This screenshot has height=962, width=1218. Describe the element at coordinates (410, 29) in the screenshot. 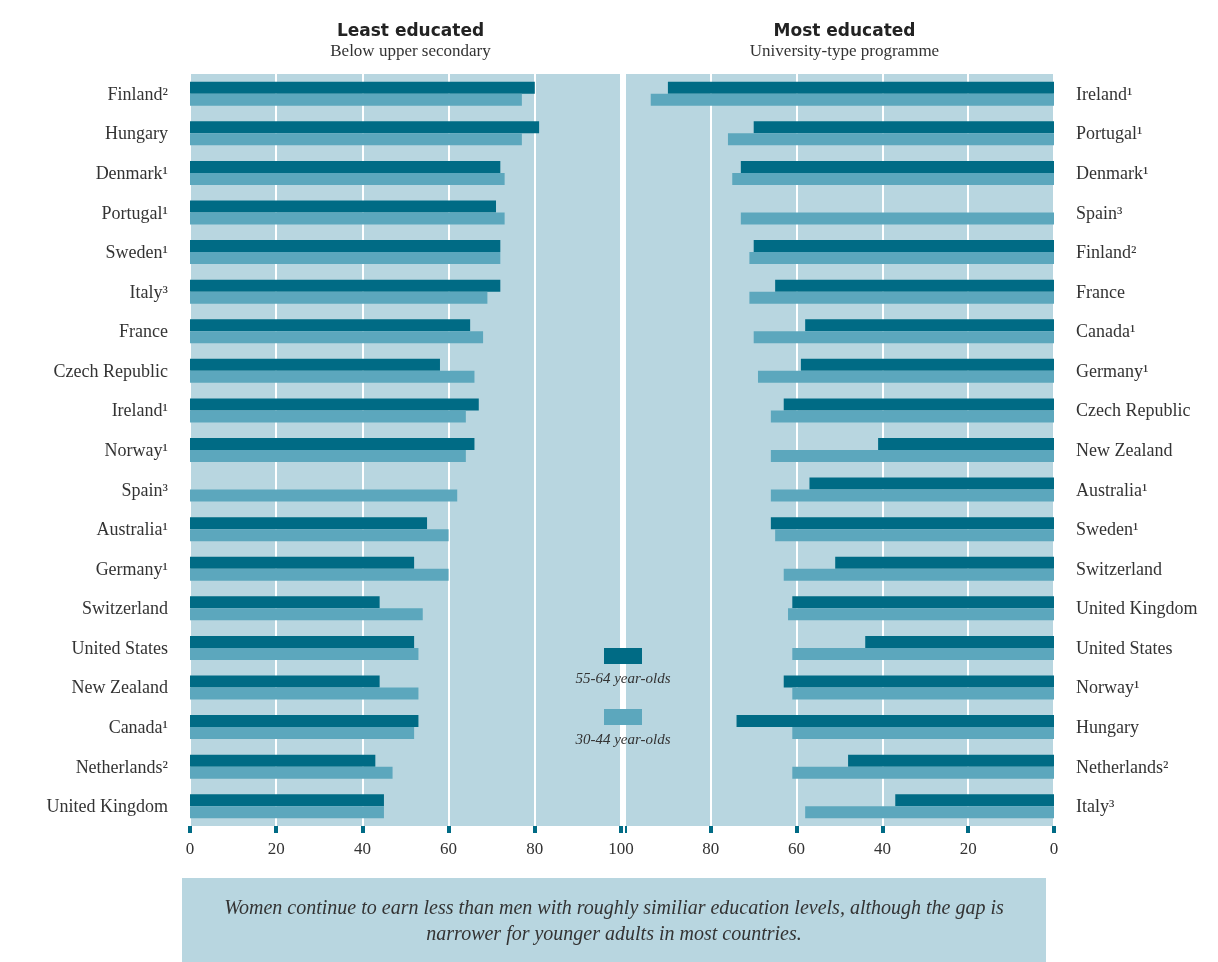

I see `chart-title: Least educated` at that location.